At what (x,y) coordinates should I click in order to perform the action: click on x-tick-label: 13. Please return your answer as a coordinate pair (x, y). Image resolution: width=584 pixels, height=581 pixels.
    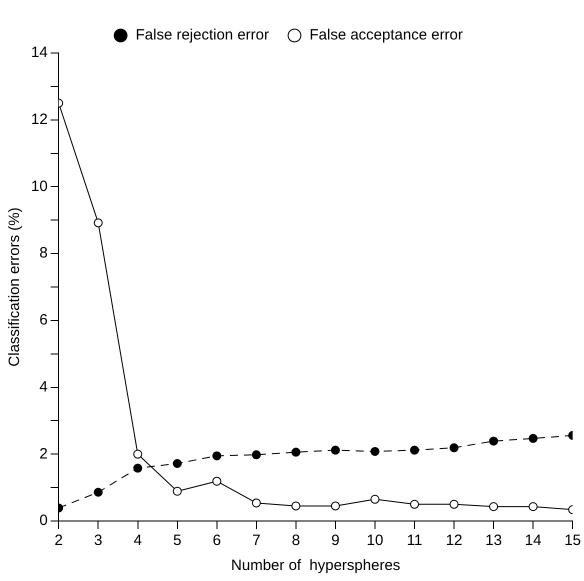
    Looking at the image, I should click on (493, 541).